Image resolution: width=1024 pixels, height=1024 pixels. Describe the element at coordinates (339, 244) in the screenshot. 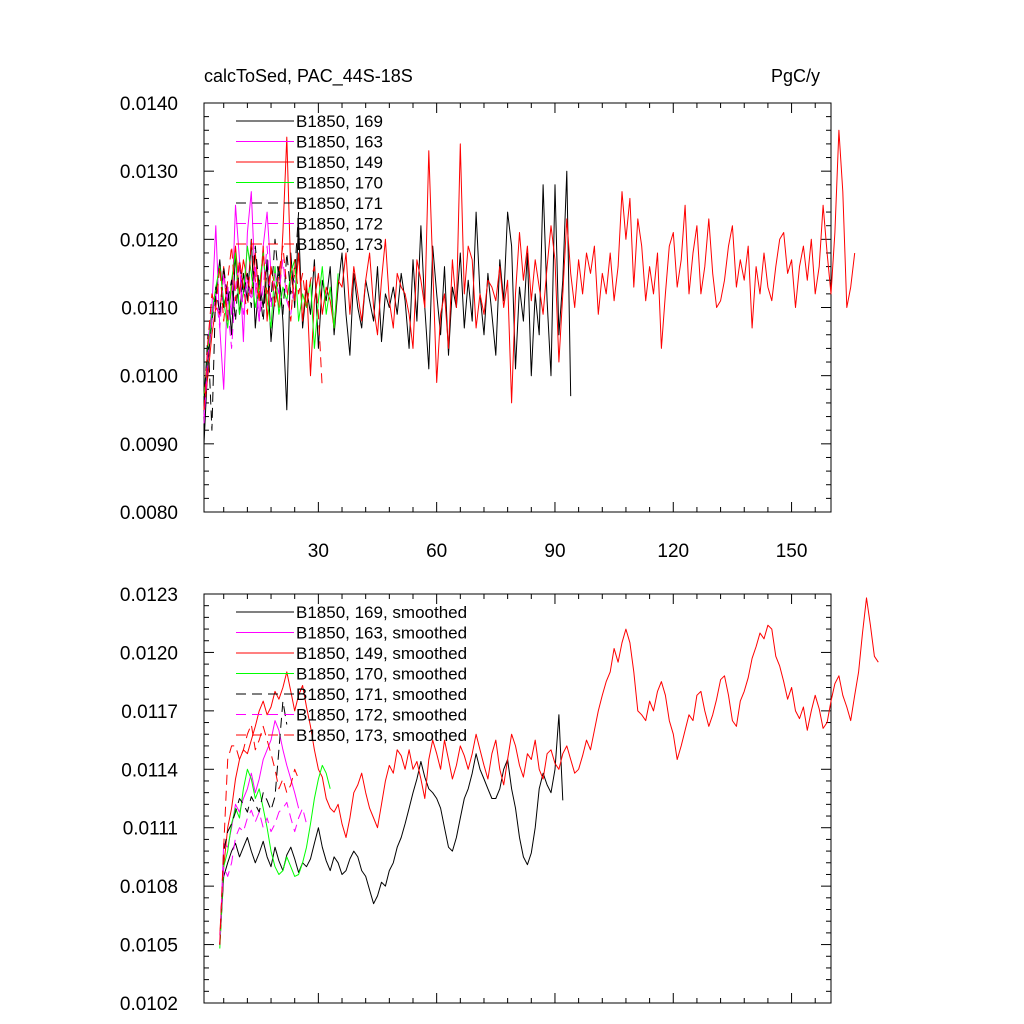

I see `legend-label-6: B1850, 173` at that location.